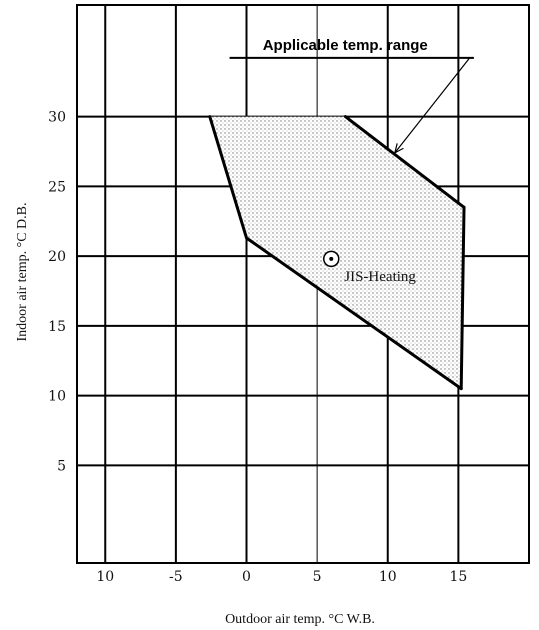 Image resolution: width=539 pixels, height=630 pixels. I want to click on x-axis-label: Outdoor air temp. °C W.B., so click(300, 619).